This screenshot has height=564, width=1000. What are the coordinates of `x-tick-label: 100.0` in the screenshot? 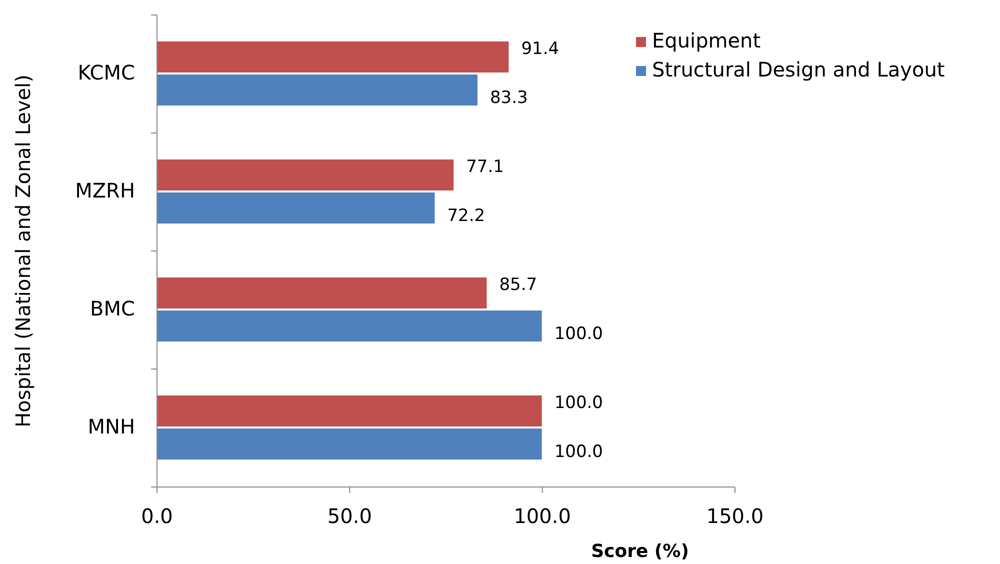 It's located at (542, 516).